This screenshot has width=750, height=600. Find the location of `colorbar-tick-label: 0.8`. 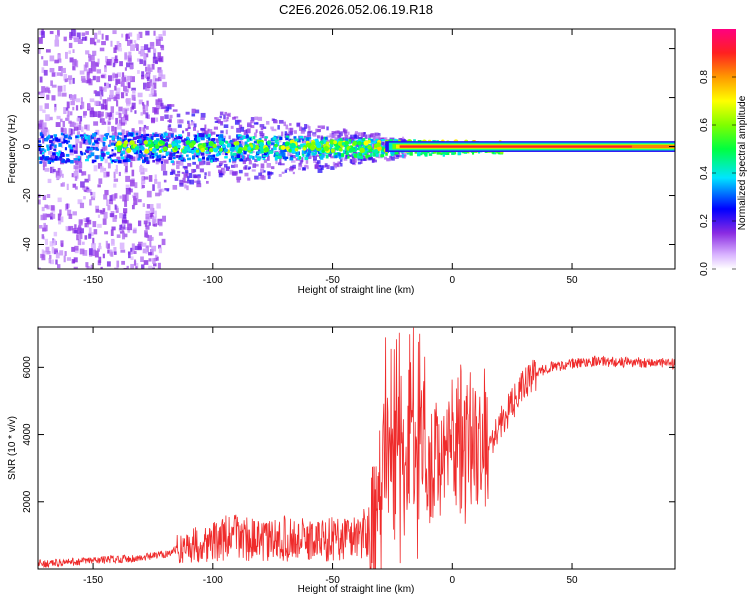

colorbar-tick-label: 0.8 is located at coordinates (704, 77).